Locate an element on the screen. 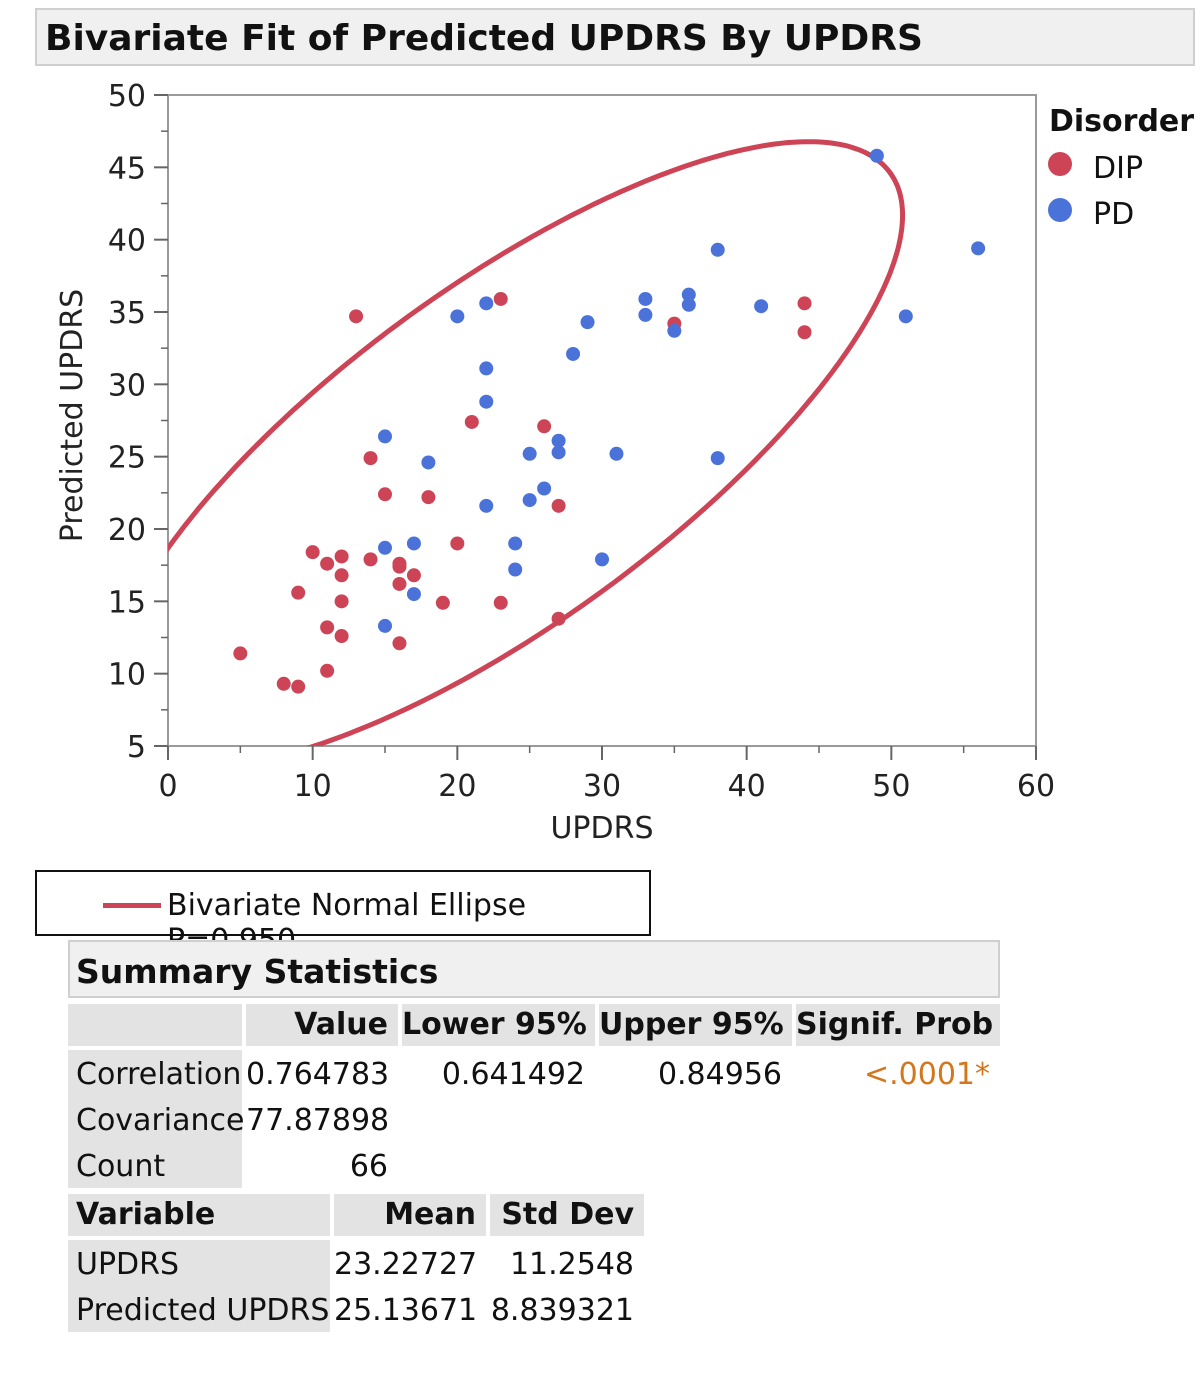 This screenshot has width=1200, height=1393. summary-heading: Summary Statistics is located at coordinates (257, 971).